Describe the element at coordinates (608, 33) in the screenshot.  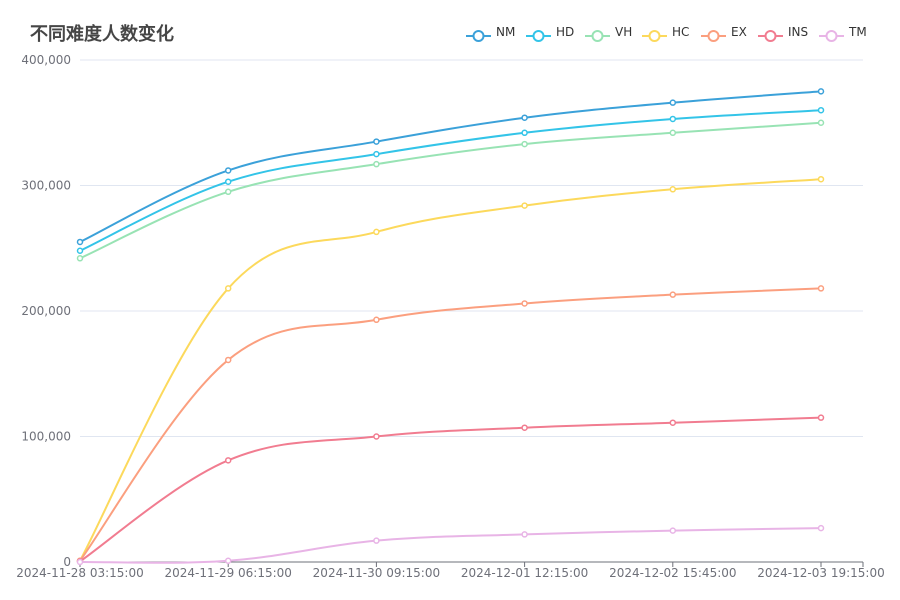
I see `legend-item-vh: VH` at that location.